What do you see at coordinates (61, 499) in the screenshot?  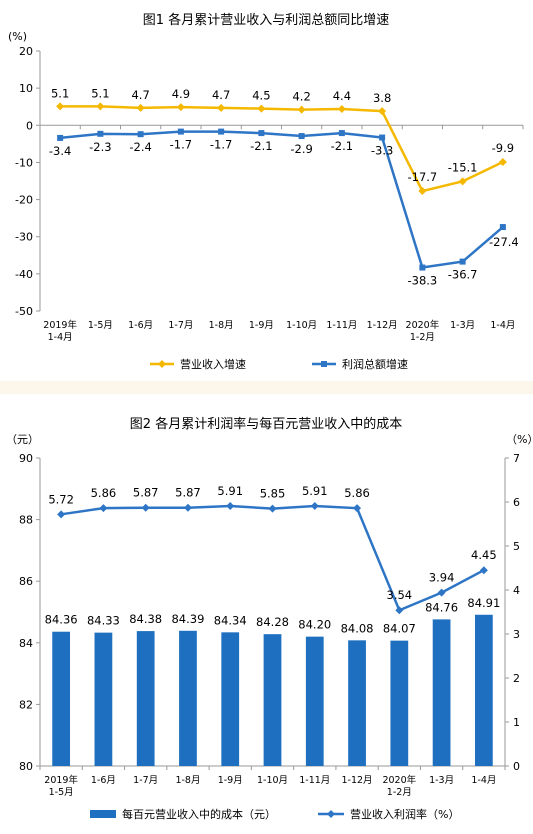 I see `line-data-label-0: 5.72` at bounding box center [61, 499].